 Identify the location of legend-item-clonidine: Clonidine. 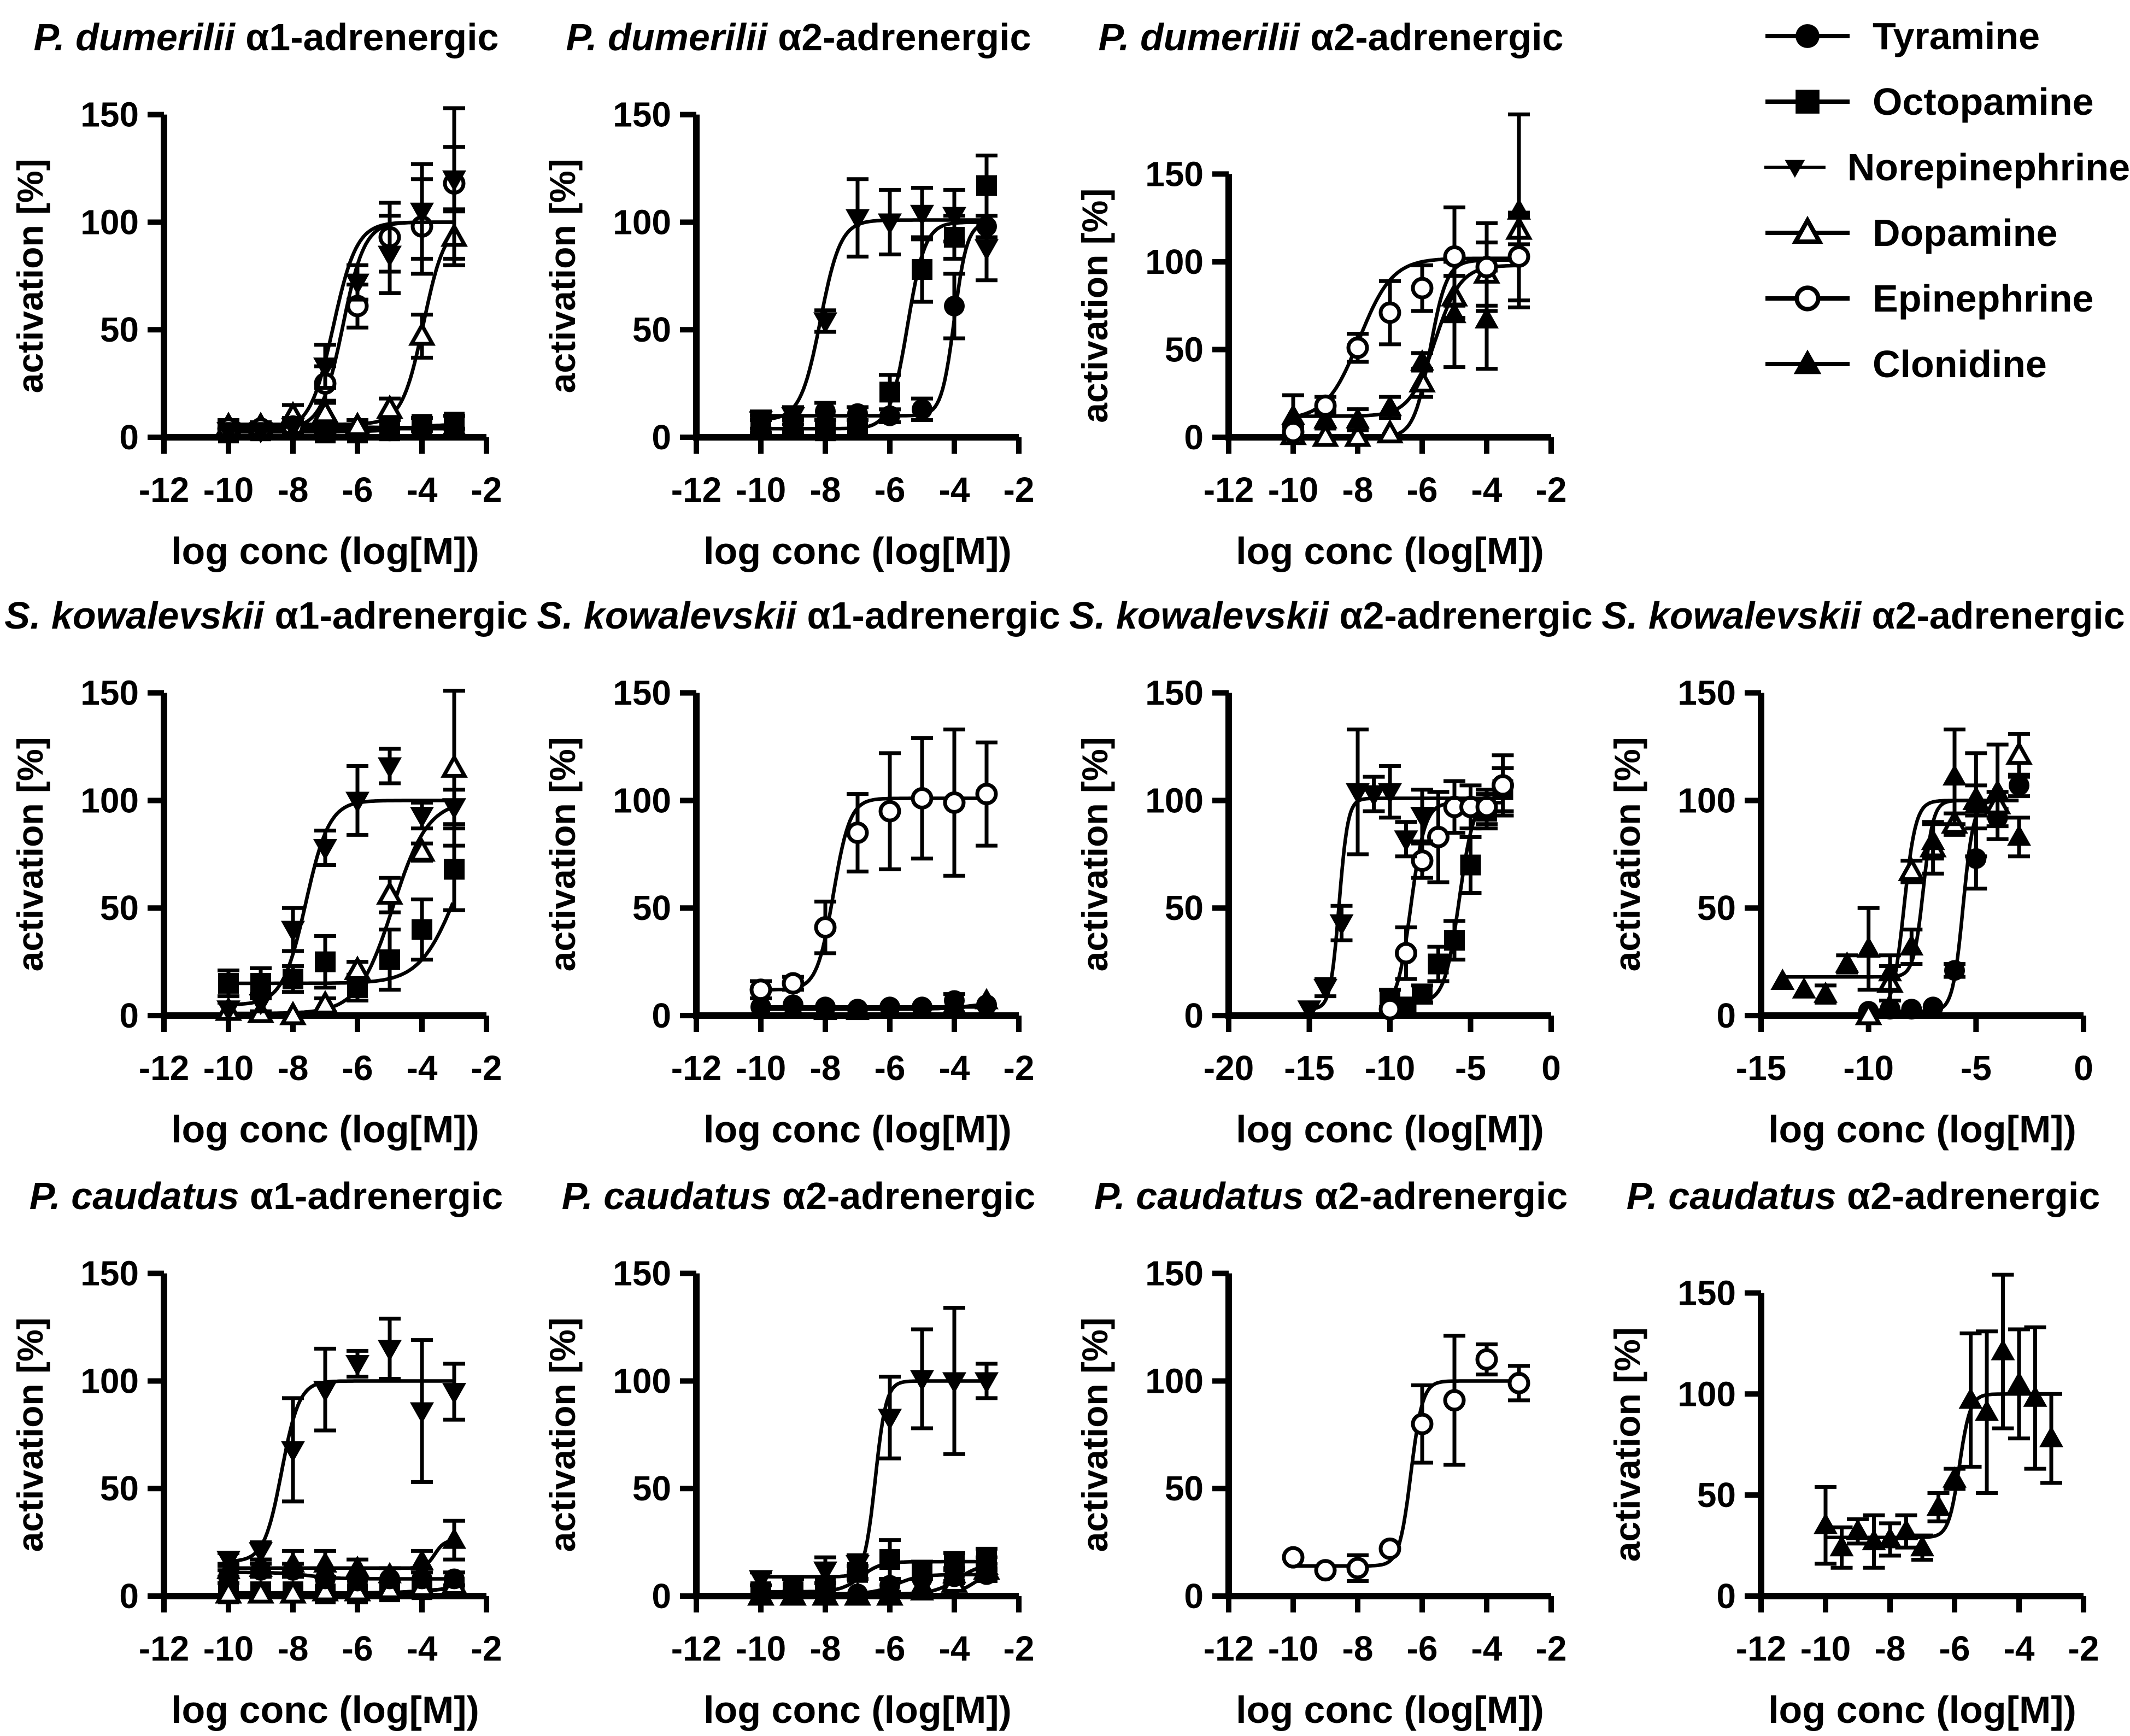
(1945, 364).